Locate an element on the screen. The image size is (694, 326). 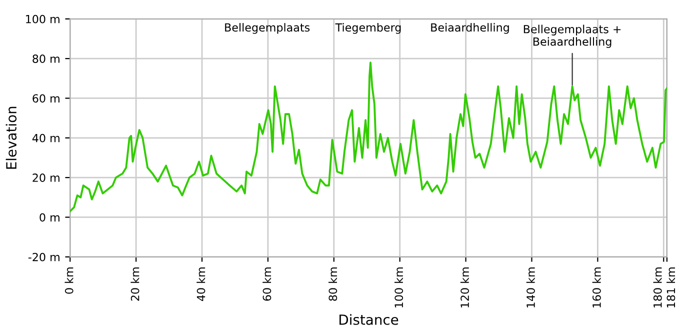
x-tick-label: 180 km is located at coordinates (657, 288).